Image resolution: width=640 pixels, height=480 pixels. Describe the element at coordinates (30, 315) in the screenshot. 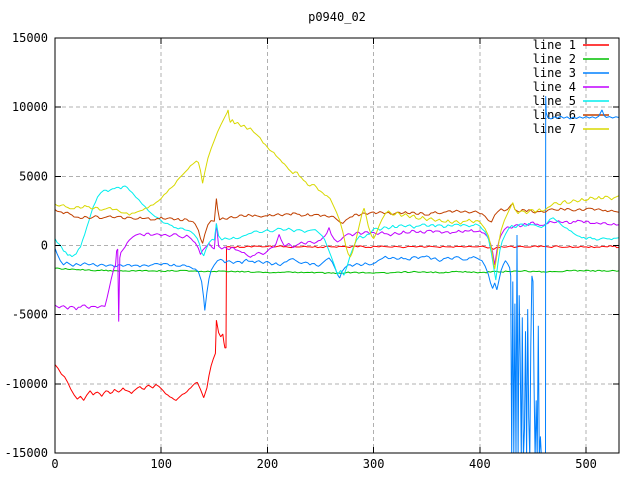

I see `y-tick-label: -5000` at that location.